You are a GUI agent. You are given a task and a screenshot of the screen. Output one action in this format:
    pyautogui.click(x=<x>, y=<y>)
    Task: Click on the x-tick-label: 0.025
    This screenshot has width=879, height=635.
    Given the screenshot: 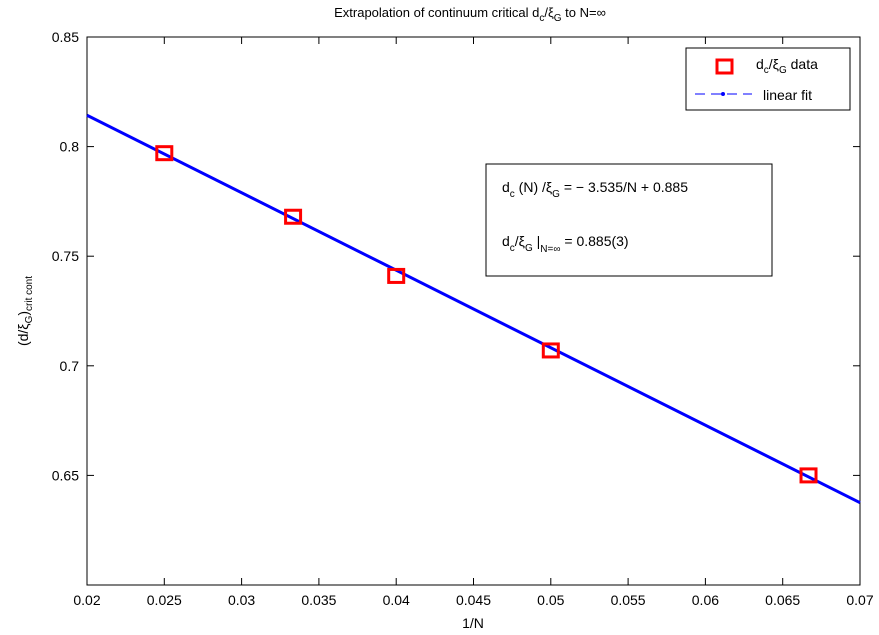 What is the action you would take?
    pyautogui.click(x=164, y=600)
    